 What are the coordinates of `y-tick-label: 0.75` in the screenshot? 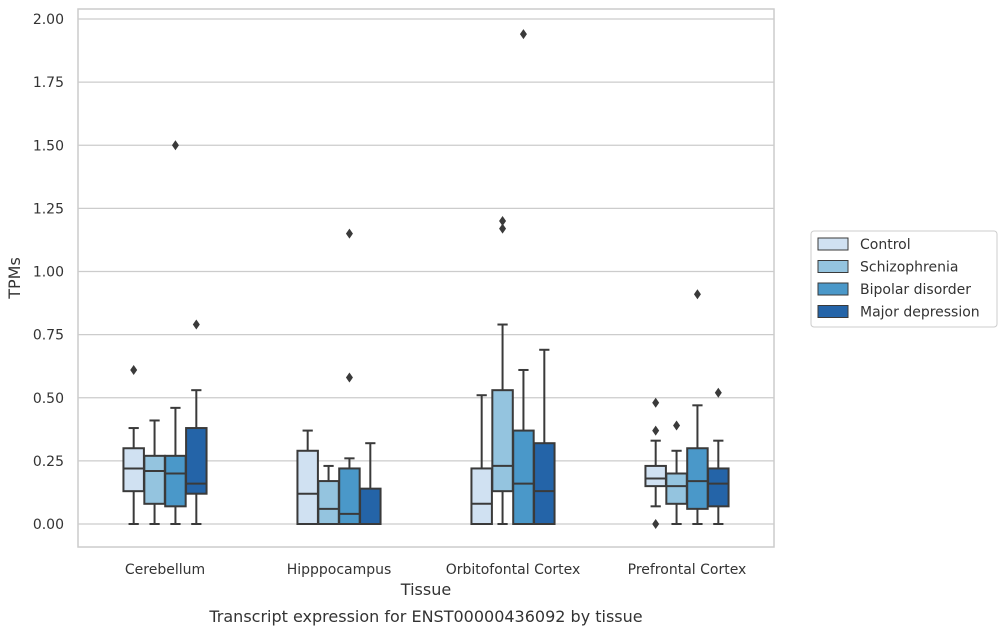 It's located at (48, 336).